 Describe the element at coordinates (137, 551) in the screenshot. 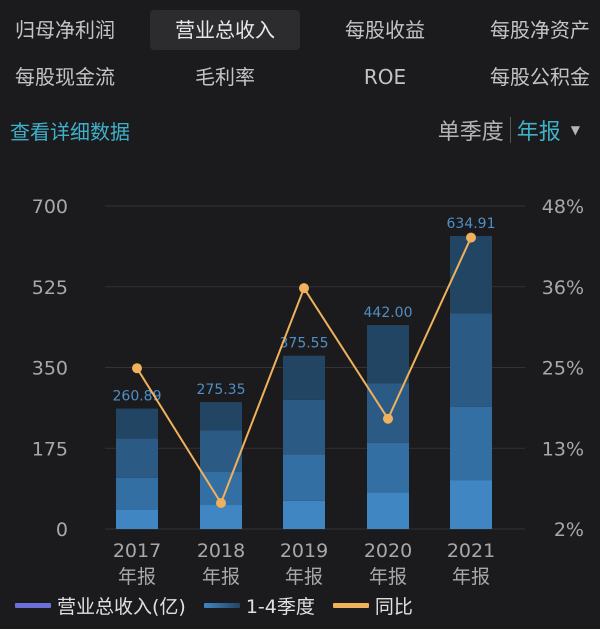

I see `x-tick-year: 2017` at that location.